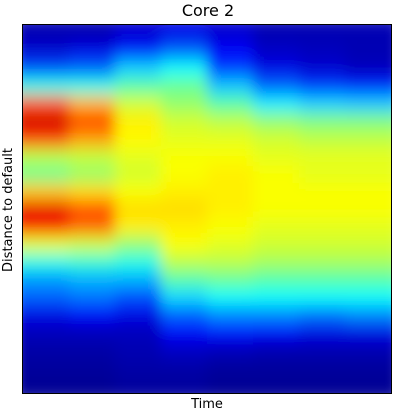 This screenshot has height=413, width=401. Describe the element at coordinates (207, 404) in the screenshot. I see `x-axis-label: Time` at that location.